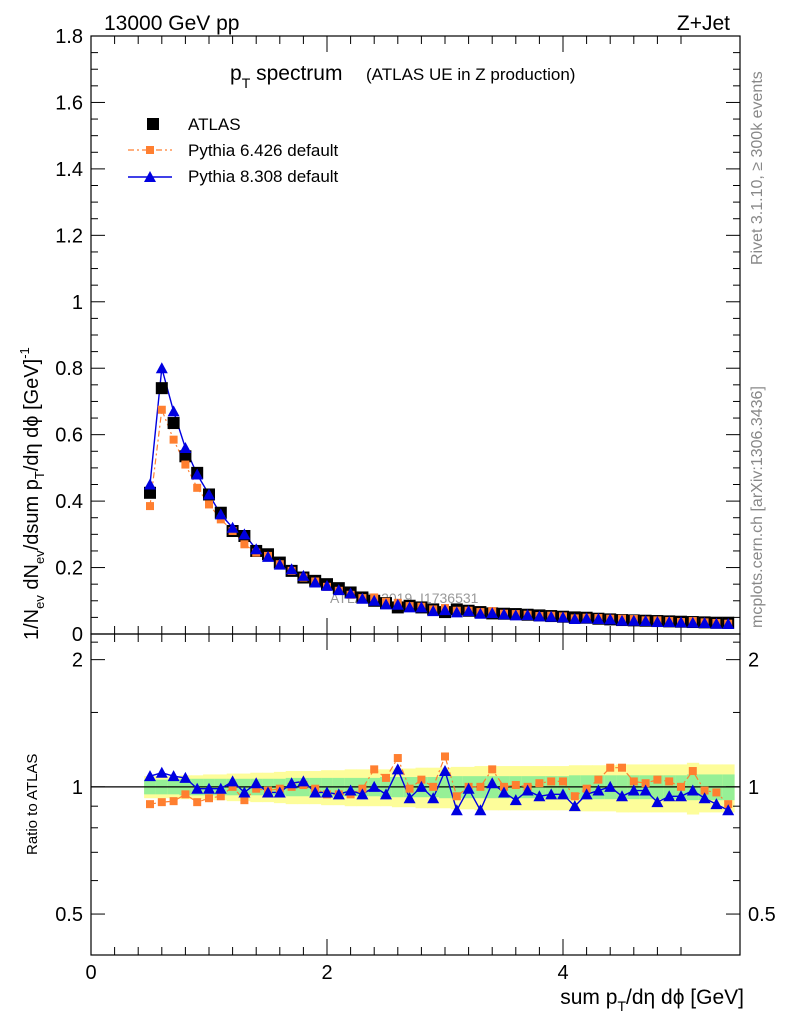 This screenshot has width=786, height=1024. I want to click on main-ytick-label: 0.2, so click(69, 569).